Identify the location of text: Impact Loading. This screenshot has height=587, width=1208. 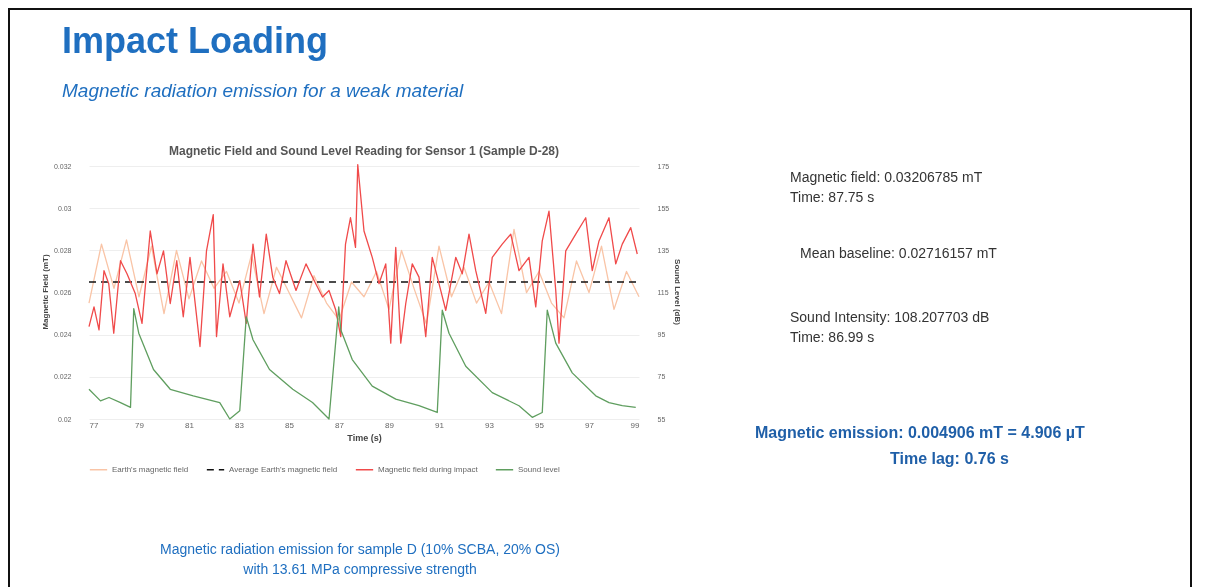
(195, 41).